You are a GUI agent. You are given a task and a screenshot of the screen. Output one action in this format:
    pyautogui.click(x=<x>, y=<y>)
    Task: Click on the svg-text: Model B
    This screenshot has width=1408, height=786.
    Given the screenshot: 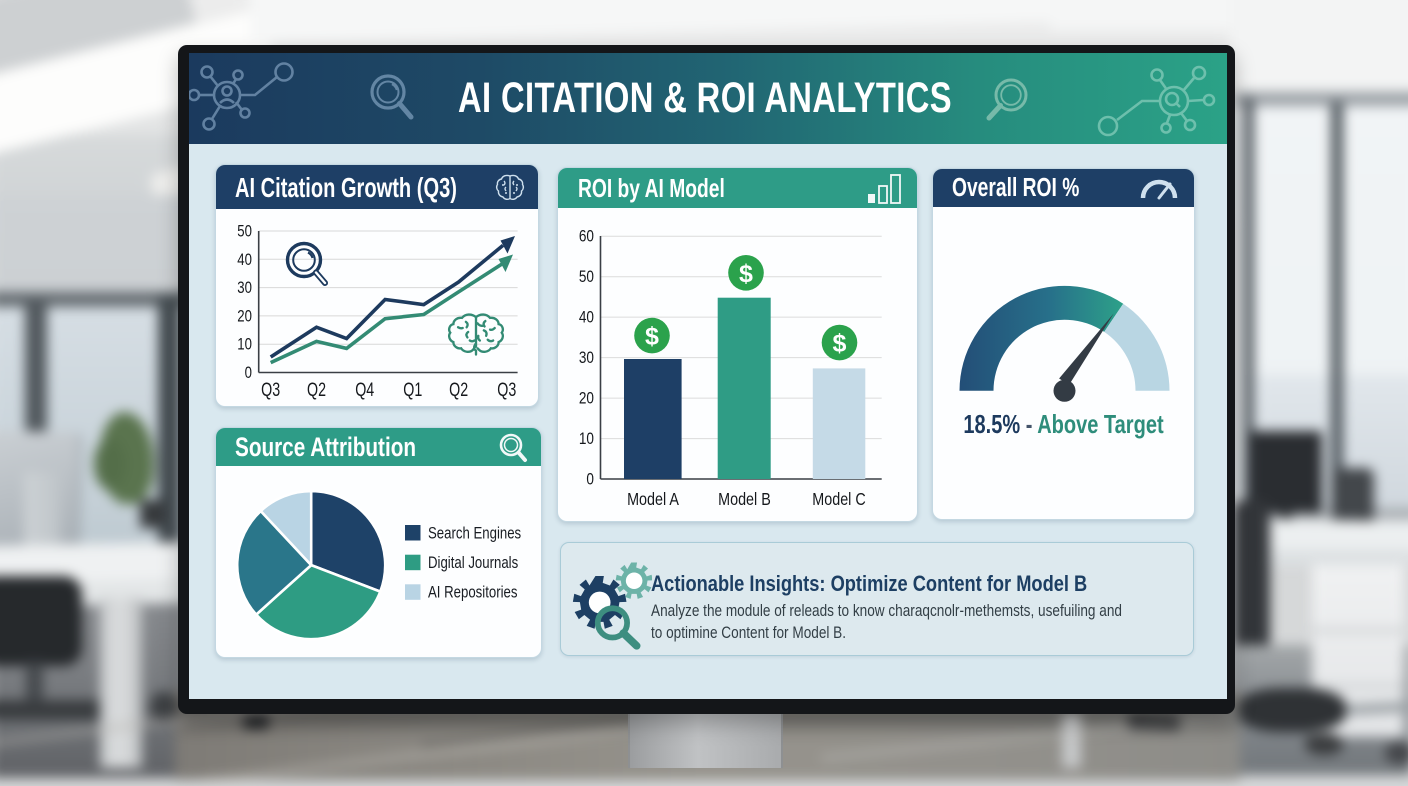 What is the action you would take?
    pyautogui.click(x=744, y=500)
    